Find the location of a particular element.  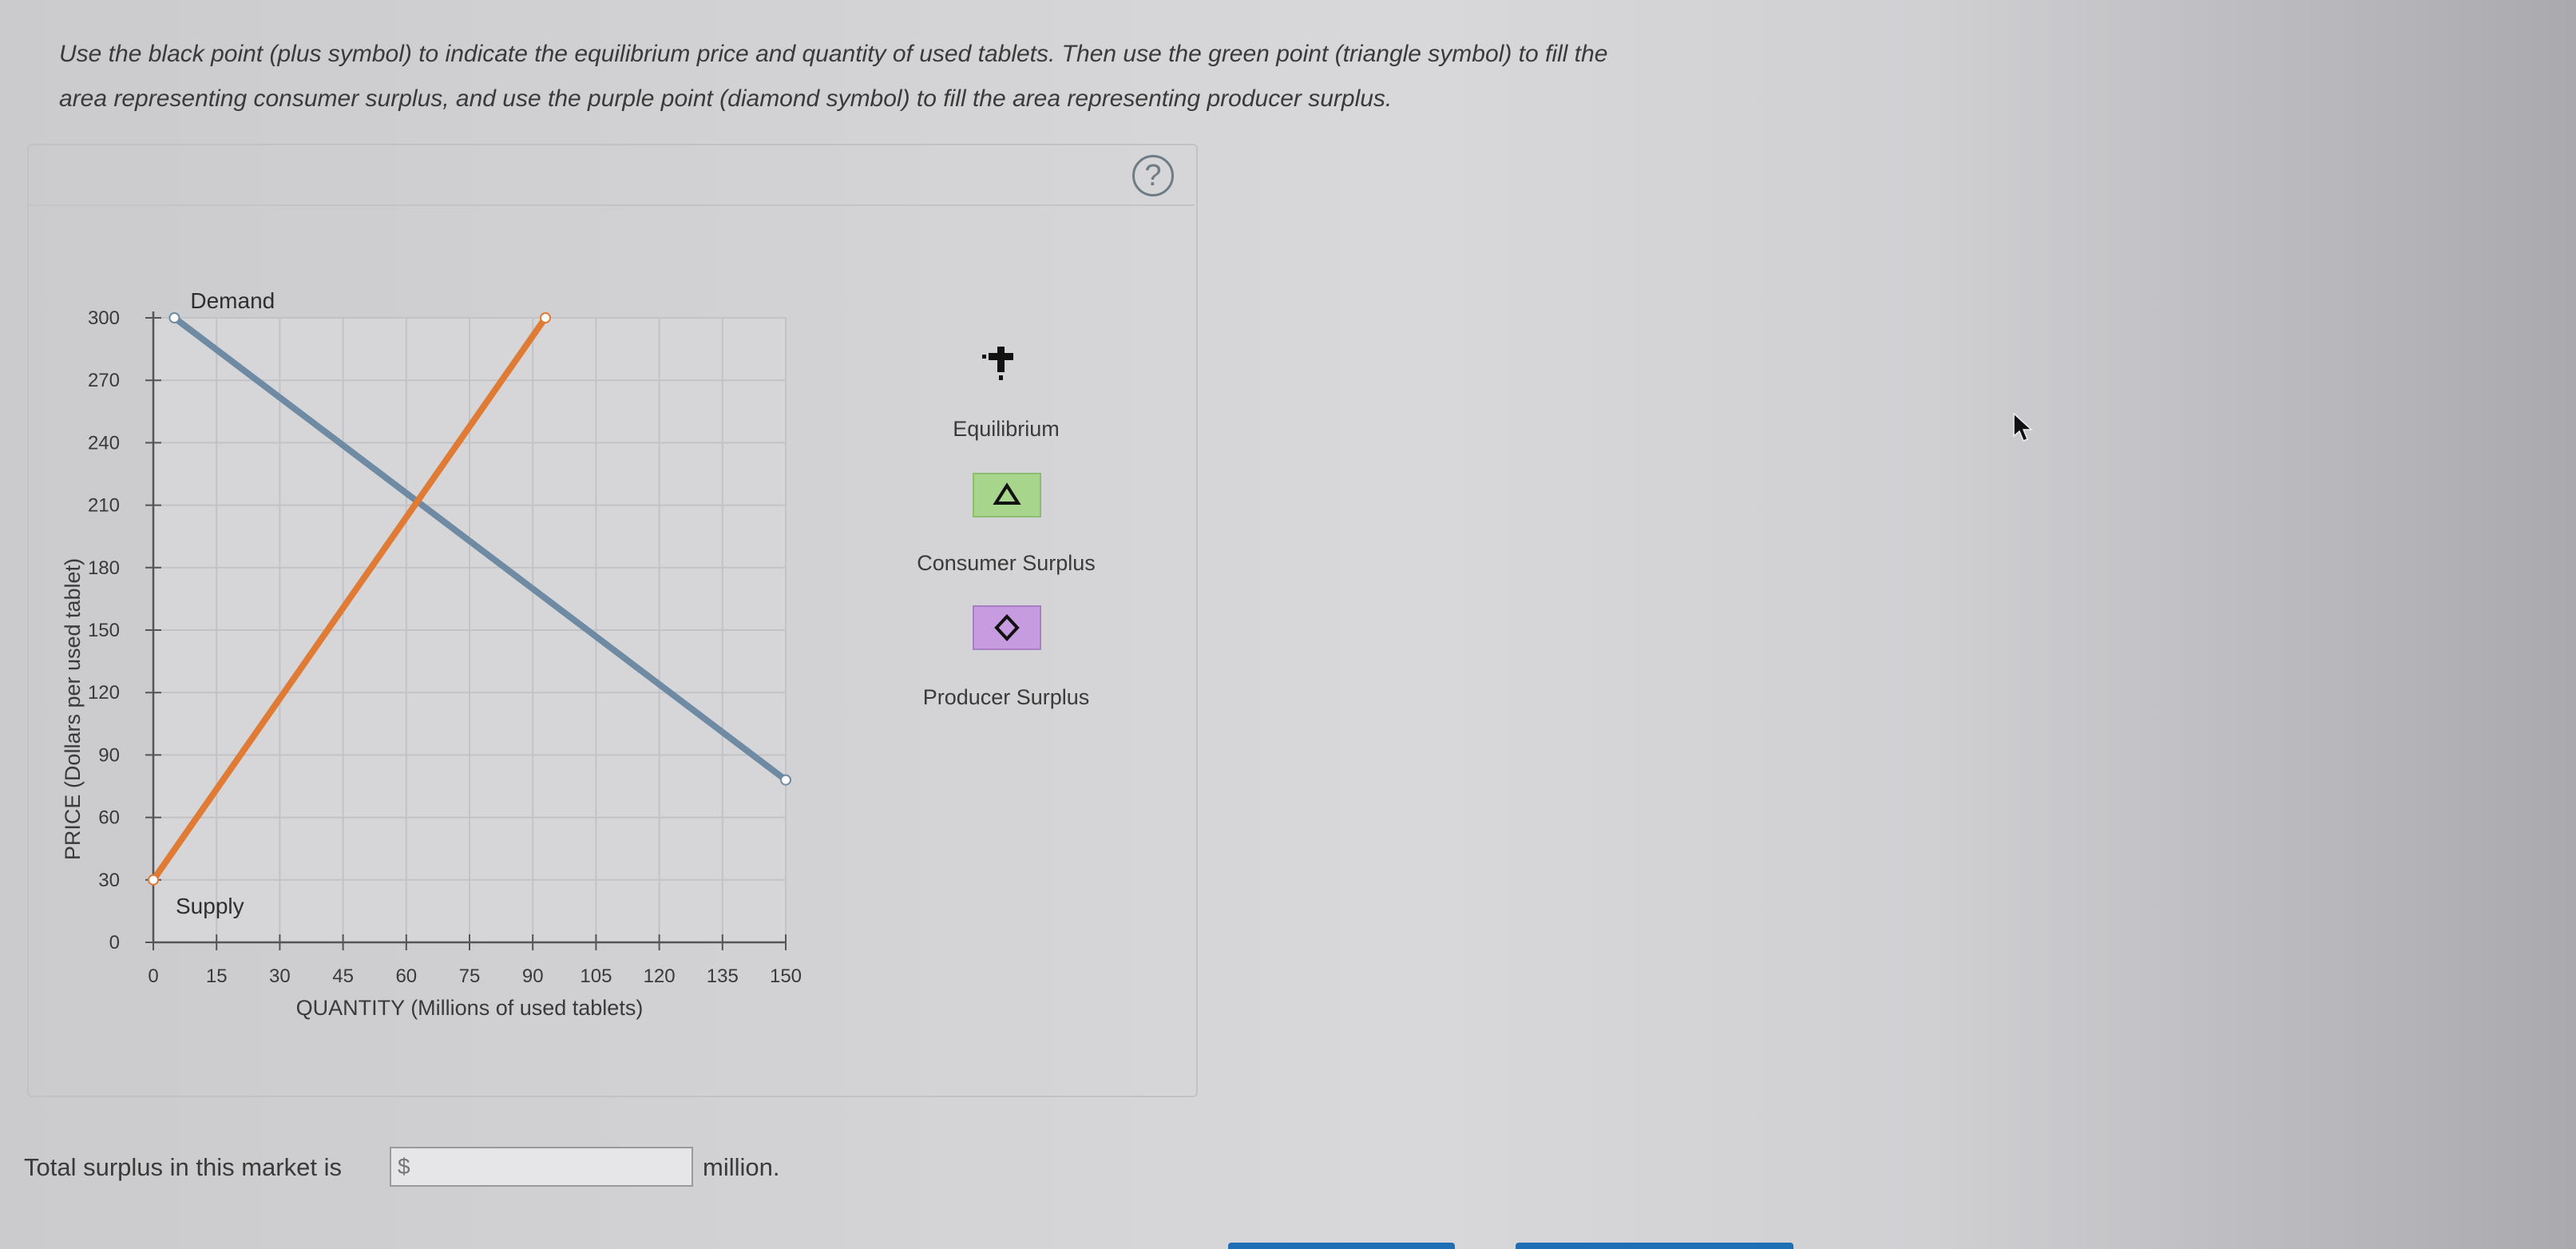

diamond-icon is located at coordinates (1007, 627).